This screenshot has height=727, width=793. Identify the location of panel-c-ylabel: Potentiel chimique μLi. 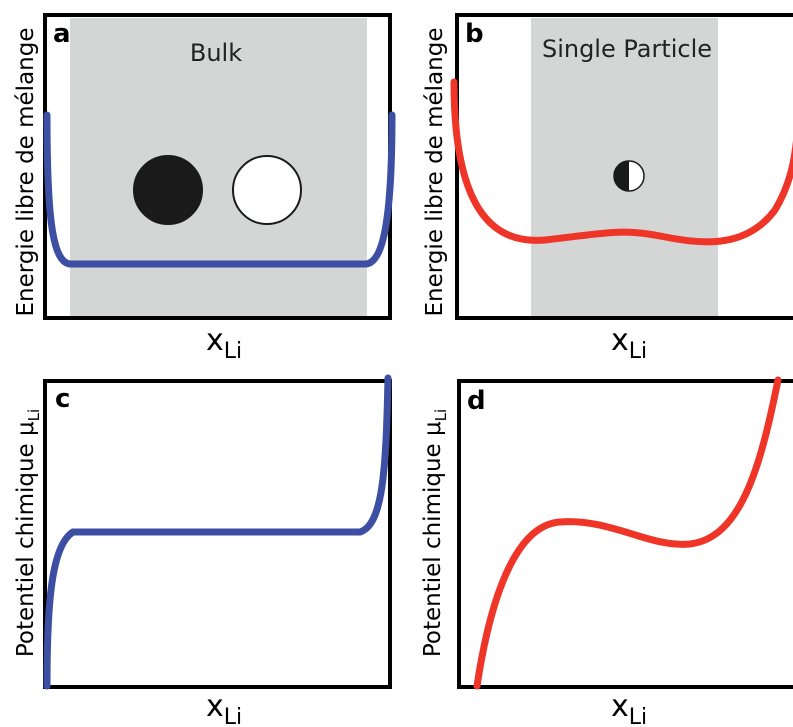
(28, 533).